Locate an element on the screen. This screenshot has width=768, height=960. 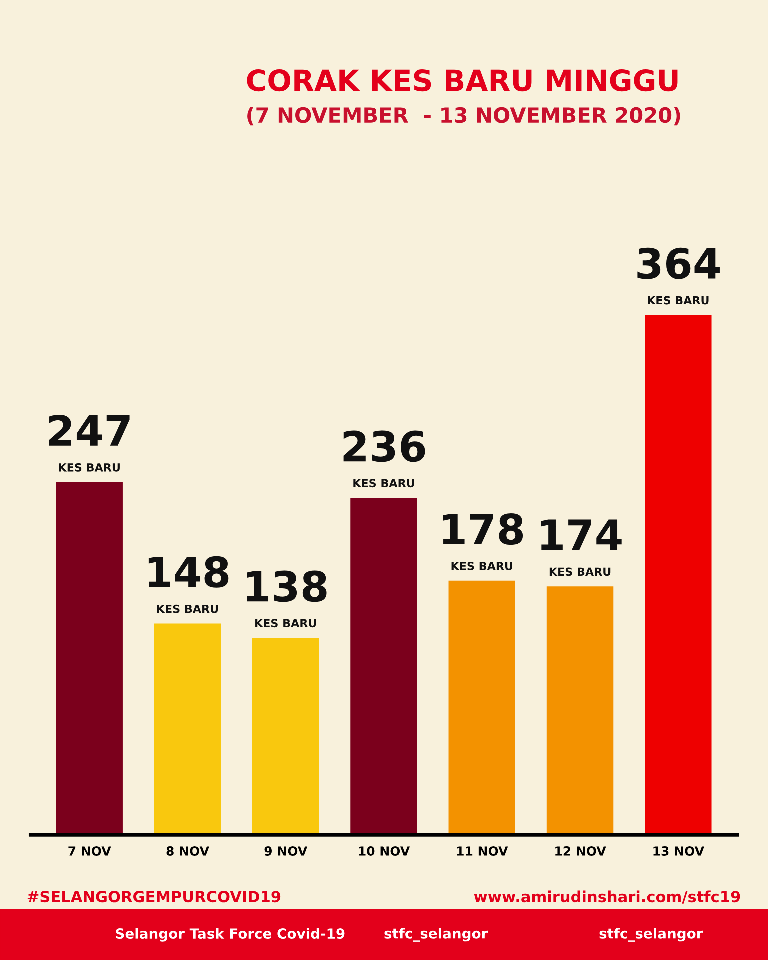
data-label: 174 is located at coordinates (581, 535).